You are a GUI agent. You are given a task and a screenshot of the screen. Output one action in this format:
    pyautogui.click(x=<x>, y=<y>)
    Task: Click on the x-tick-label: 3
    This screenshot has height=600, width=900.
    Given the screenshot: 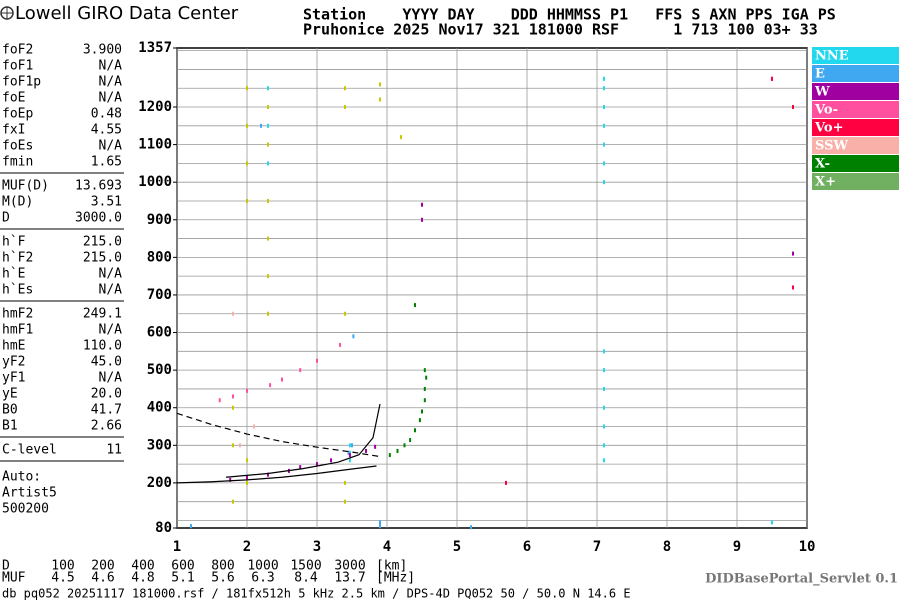 What is the action you would take?
    pyautogui.click(x=317, y=547)
    